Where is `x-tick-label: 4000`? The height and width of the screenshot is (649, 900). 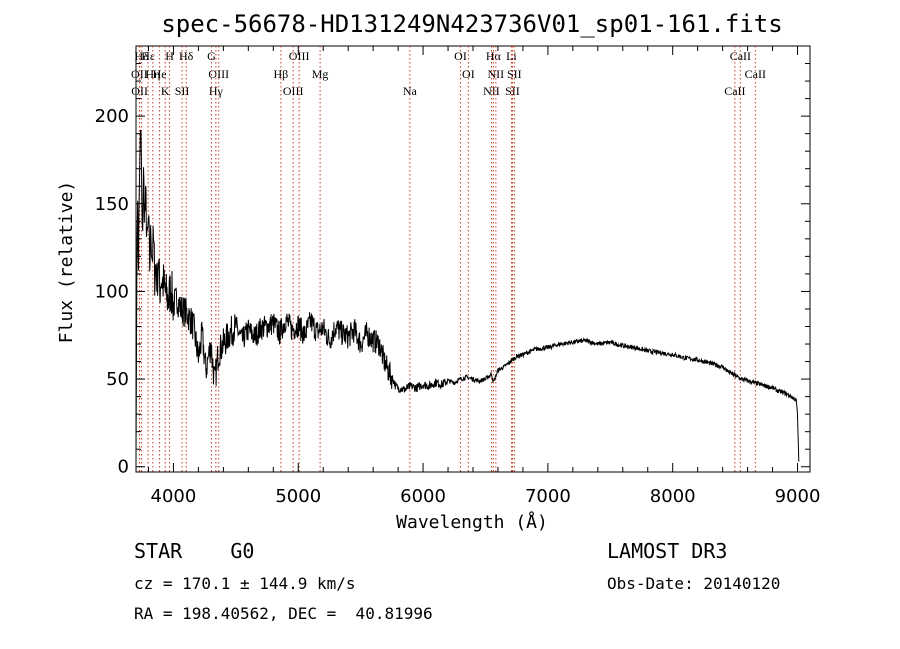
x-tick-label: 4000 is located at coordinates (174, 496).